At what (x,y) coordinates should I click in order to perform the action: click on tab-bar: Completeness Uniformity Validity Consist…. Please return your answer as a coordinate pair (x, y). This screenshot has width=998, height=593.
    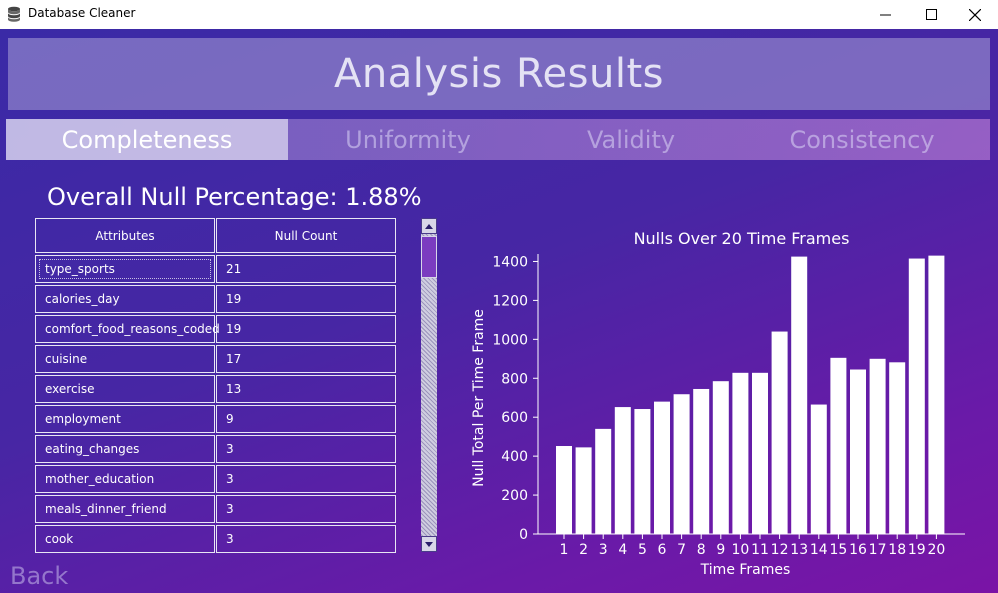
    Looking at the image, I should click on (498, 139).